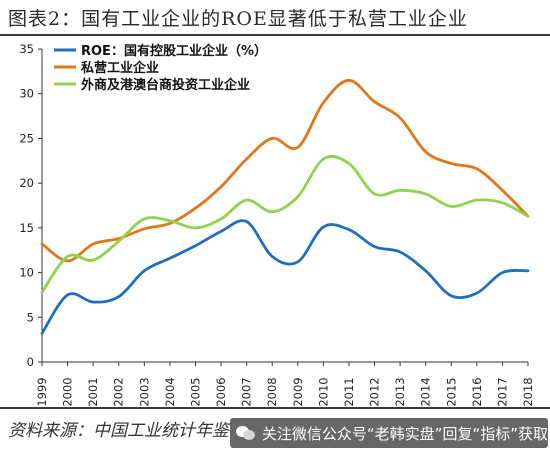  What do you see at coordinates (26, 94) in the screenshot?
I see `y-tick-label: 30` at bounding box center [26, 94].